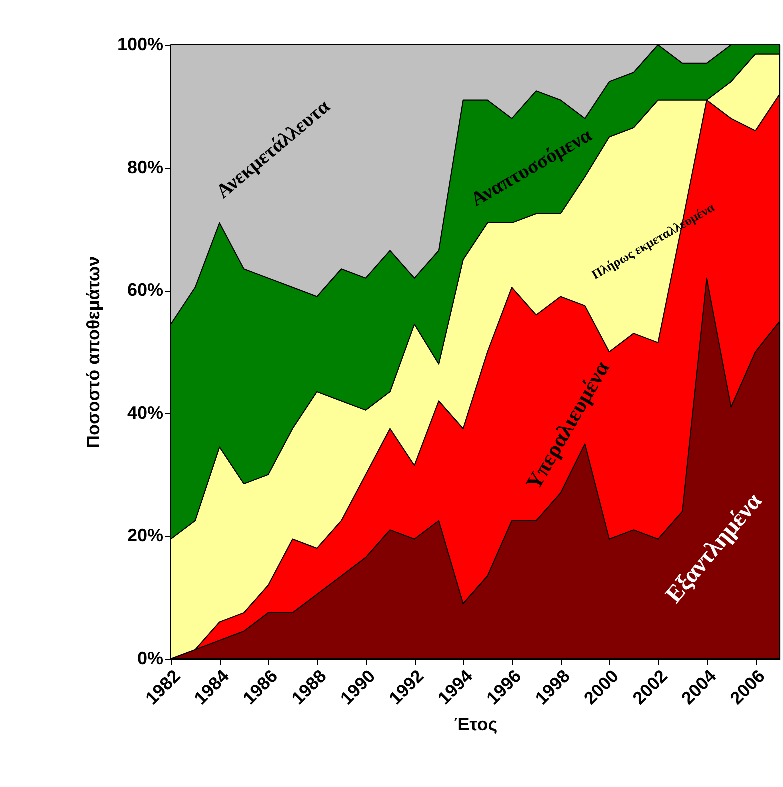  I want to click on y-tick-label: 0%, so click(150, 658).